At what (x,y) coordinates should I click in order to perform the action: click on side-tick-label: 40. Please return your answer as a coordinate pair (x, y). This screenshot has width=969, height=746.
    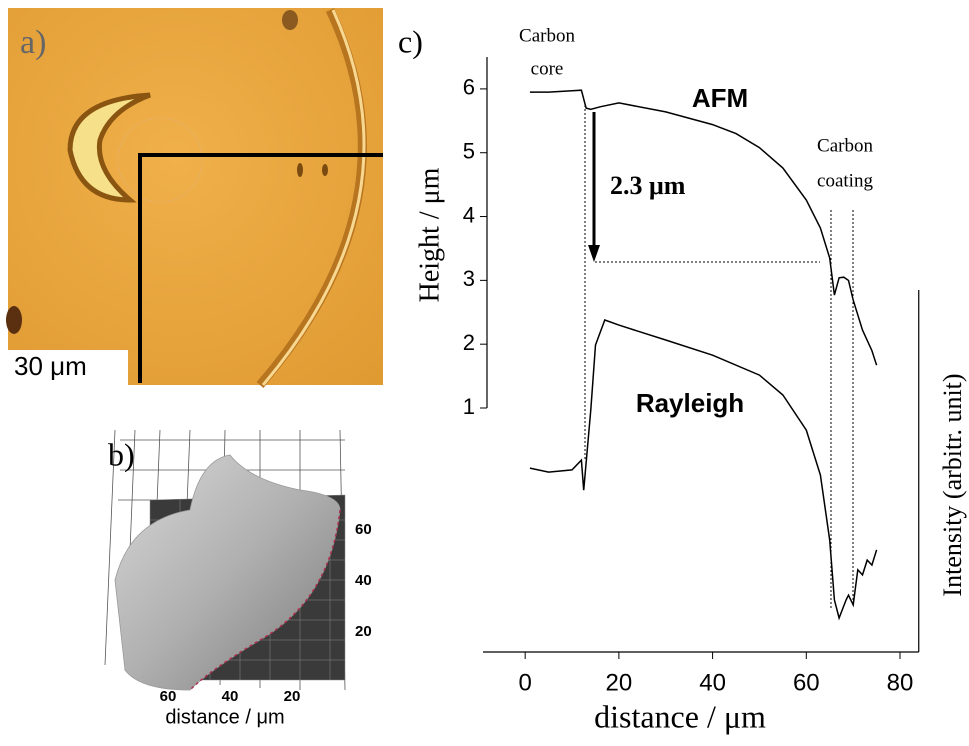
    Looking at the image, I should click on (363, 580).